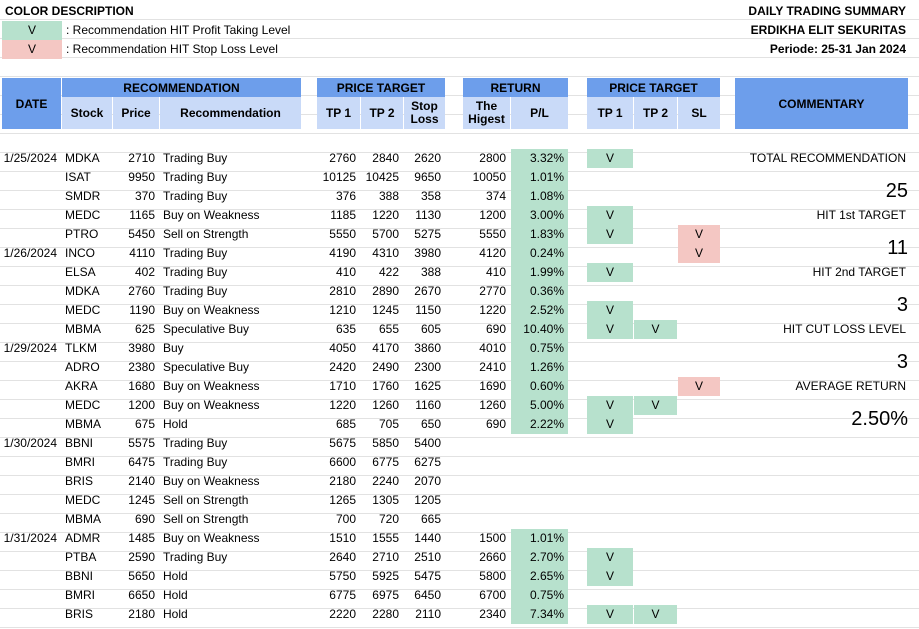  What do you see at coordinates (539, 443) in the screenshot?
I see `cell-pl` at bounding box center [539, 443].